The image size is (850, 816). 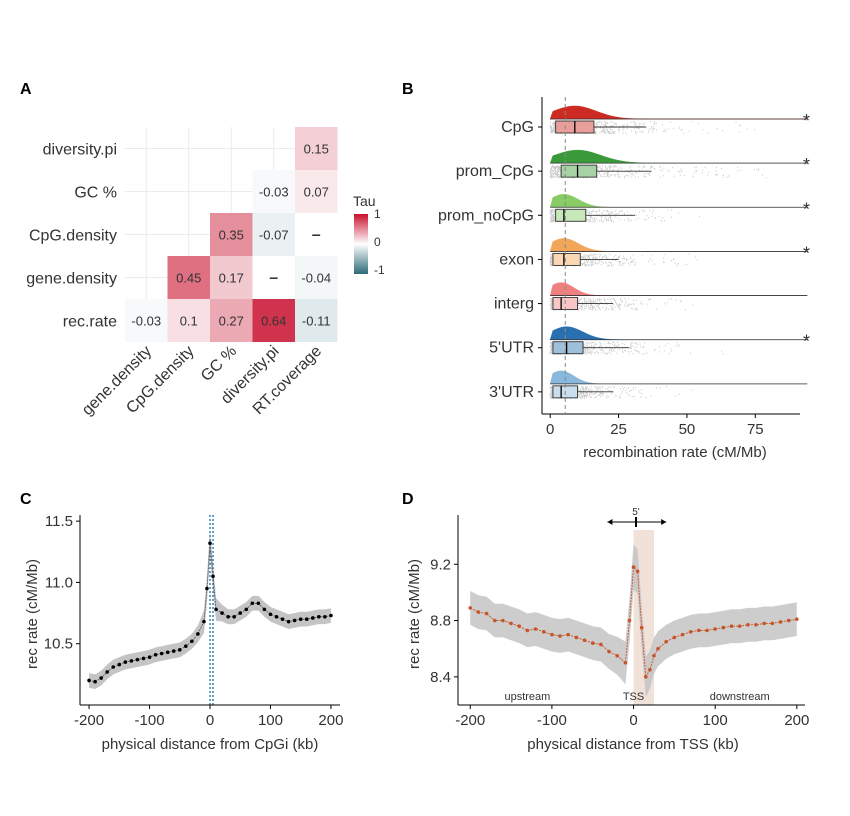 I want to click on cell-value-label: 0.27, so click(x=231, y=321).